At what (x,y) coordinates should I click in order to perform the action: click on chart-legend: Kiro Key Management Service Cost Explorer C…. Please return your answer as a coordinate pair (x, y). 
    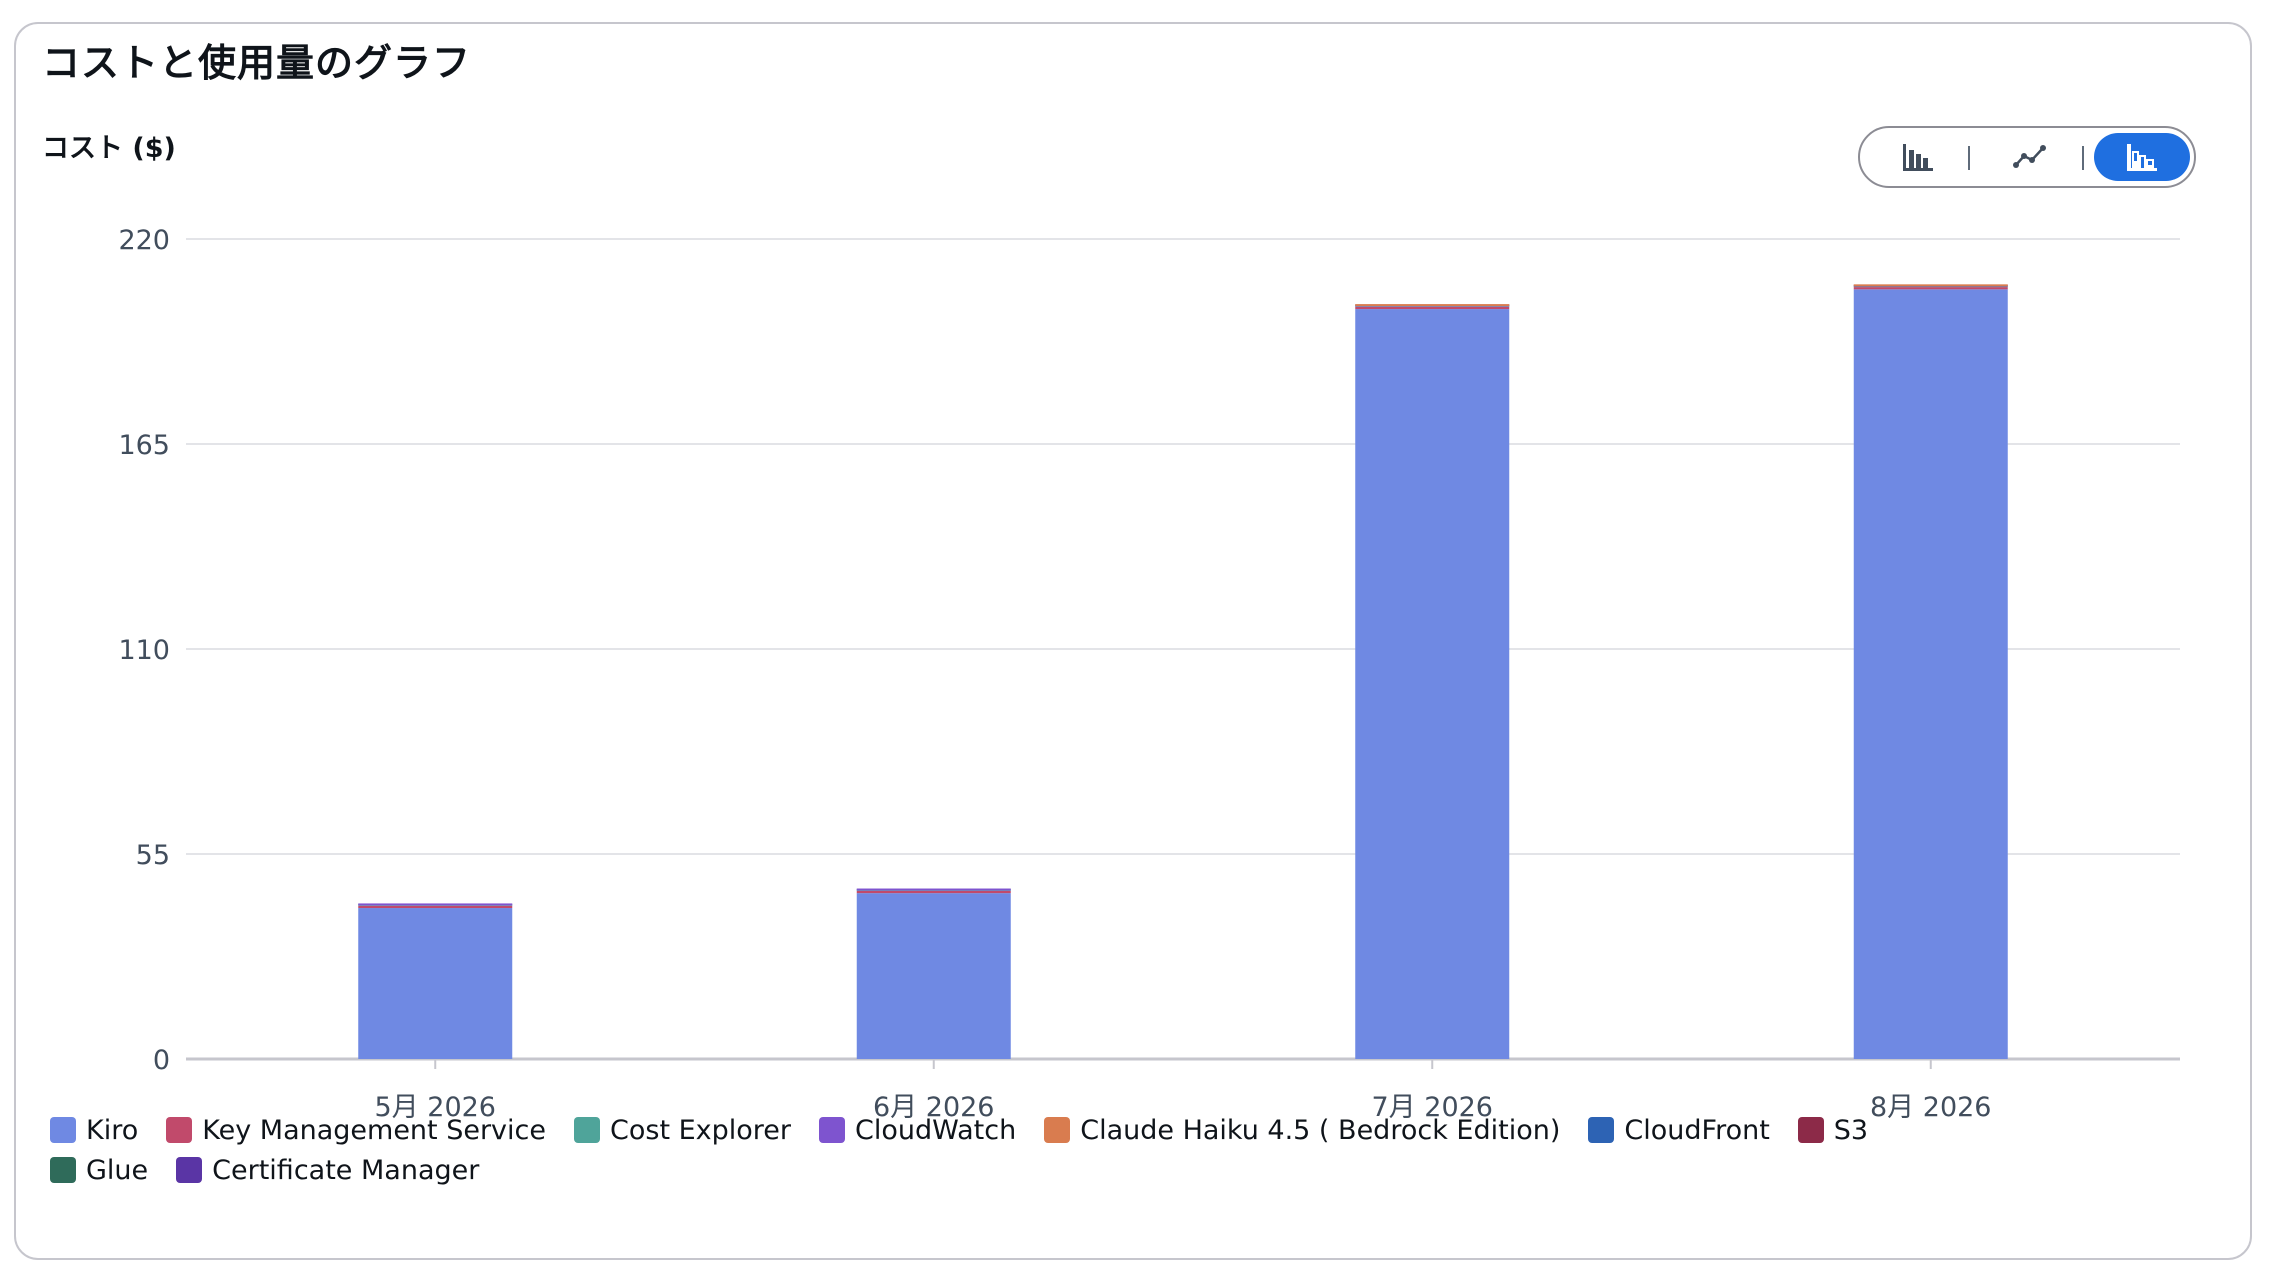
    Looking at the image, I should click on (1000, 1150).